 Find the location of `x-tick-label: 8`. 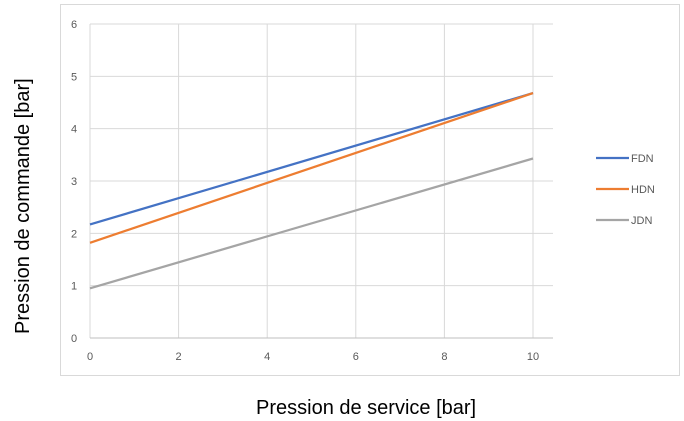

x-tick-label: 8 is located at coordinates (444, 357).